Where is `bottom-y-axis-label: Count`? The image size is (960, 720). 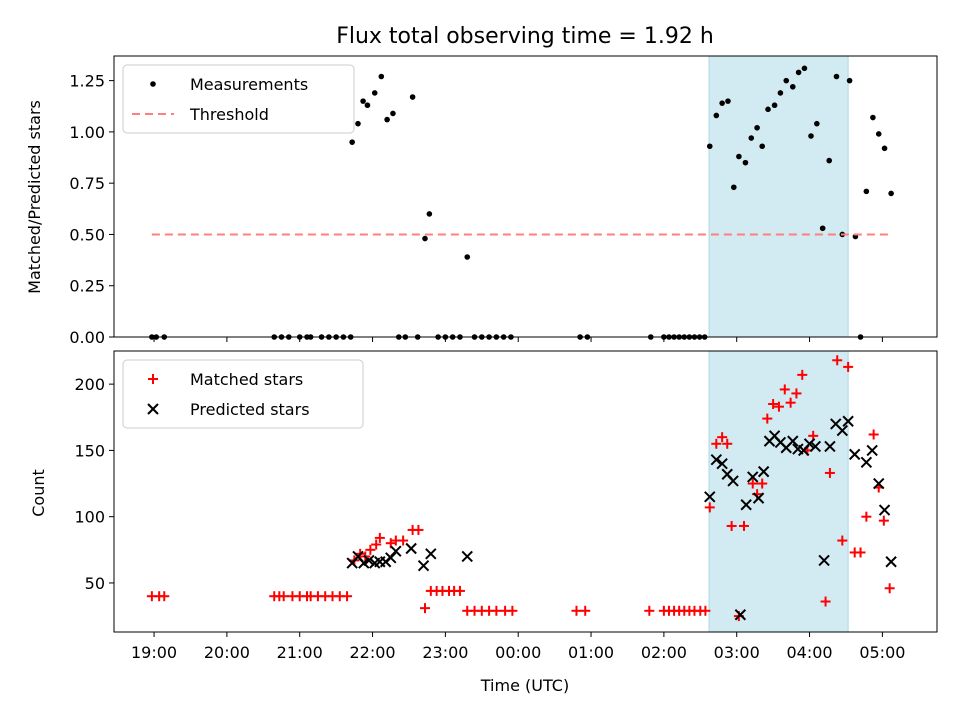 bottom-y-axis-label: Count is located at coordinates (38, 493).